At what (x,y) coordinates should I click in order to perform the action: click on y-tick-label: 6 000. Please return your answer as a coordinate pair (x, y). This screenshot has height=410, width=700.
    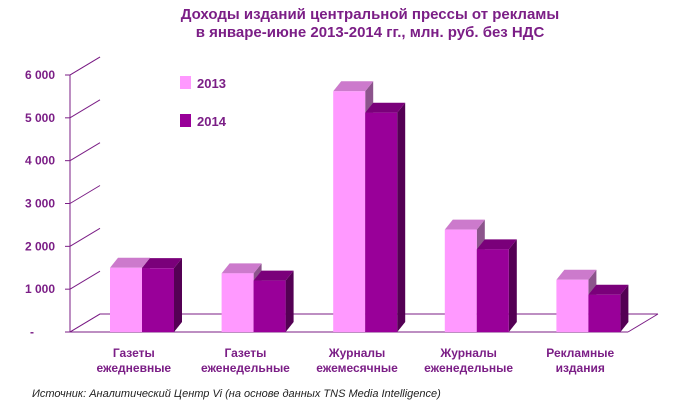
    Looking at the image, I should click on (40, 75).